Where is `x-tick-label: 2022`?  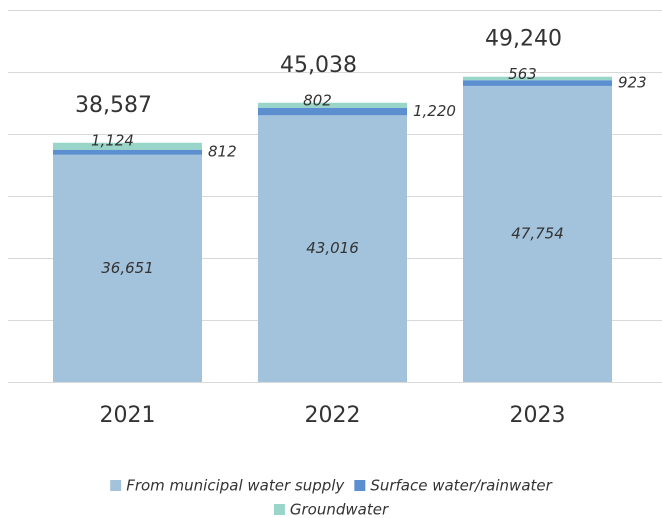
x-tick-label: 2022 is located at coordinates (333, 415).